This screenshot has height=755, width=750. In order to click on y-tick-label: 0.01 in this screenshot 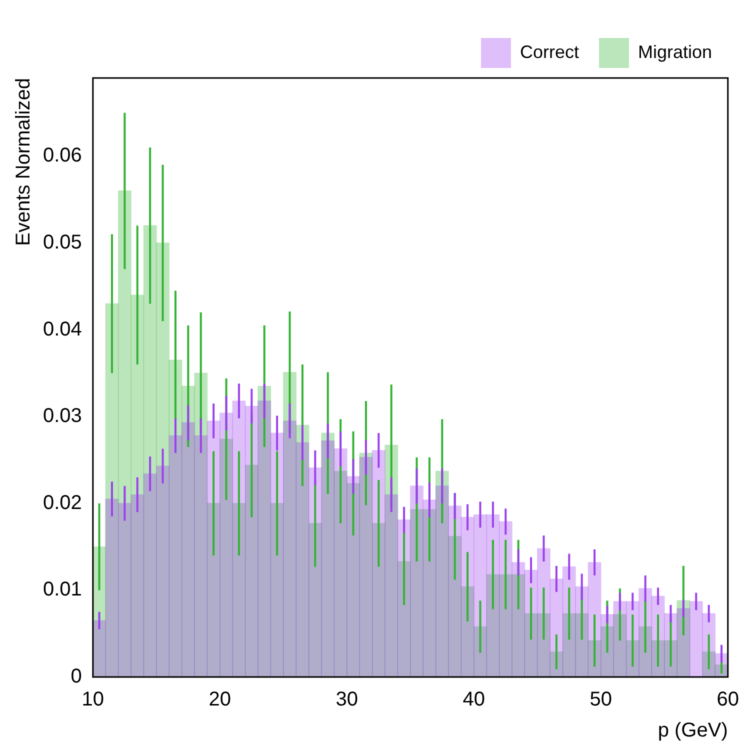, I will do `click(62, 589)`.